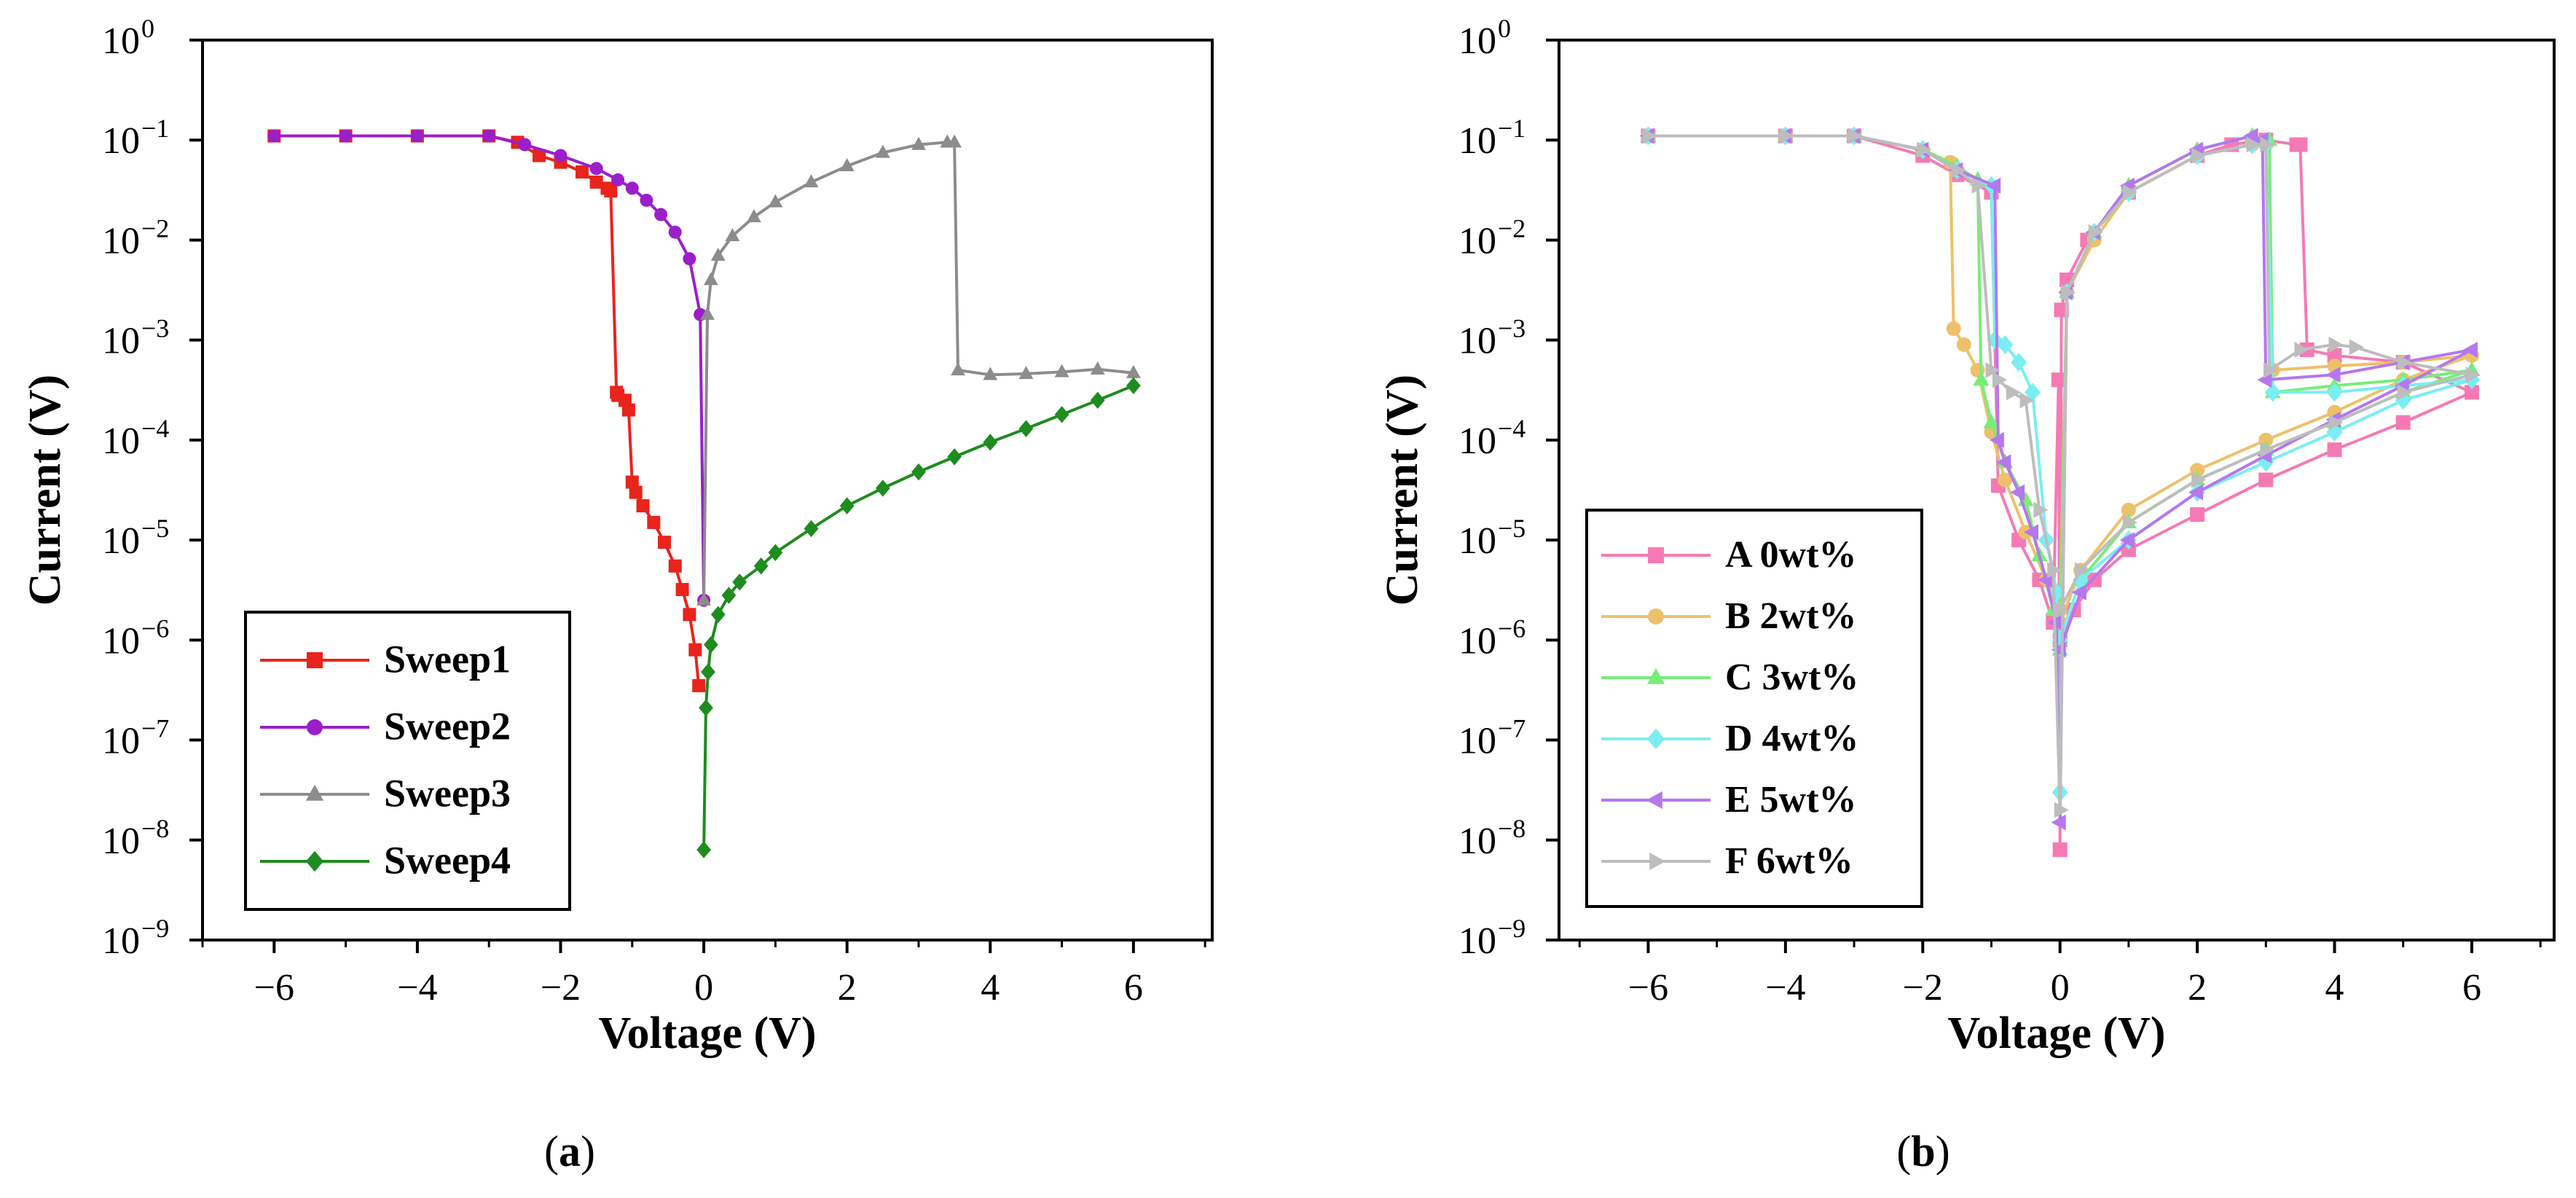 This screenshot has height=1198, width=2576. What do you see at coordinates (447, 660) in the screenshot?
I see `legend-label: Sweep1` at bounding box center [447, 660].